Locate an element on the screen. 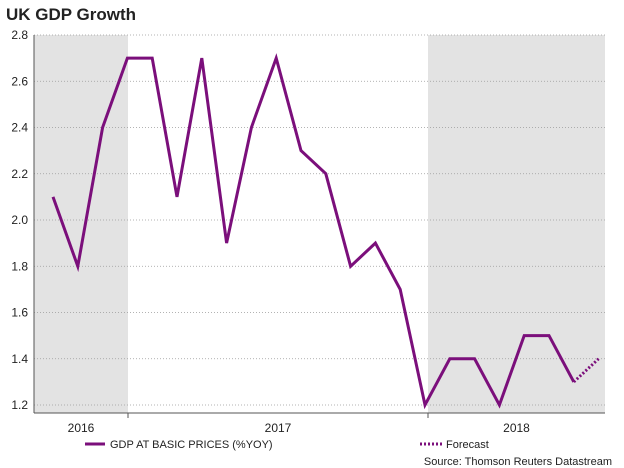 This screenshot has width=624, height=468. x-tick-label-2016: 2016 is located at coordinates (81, 428).